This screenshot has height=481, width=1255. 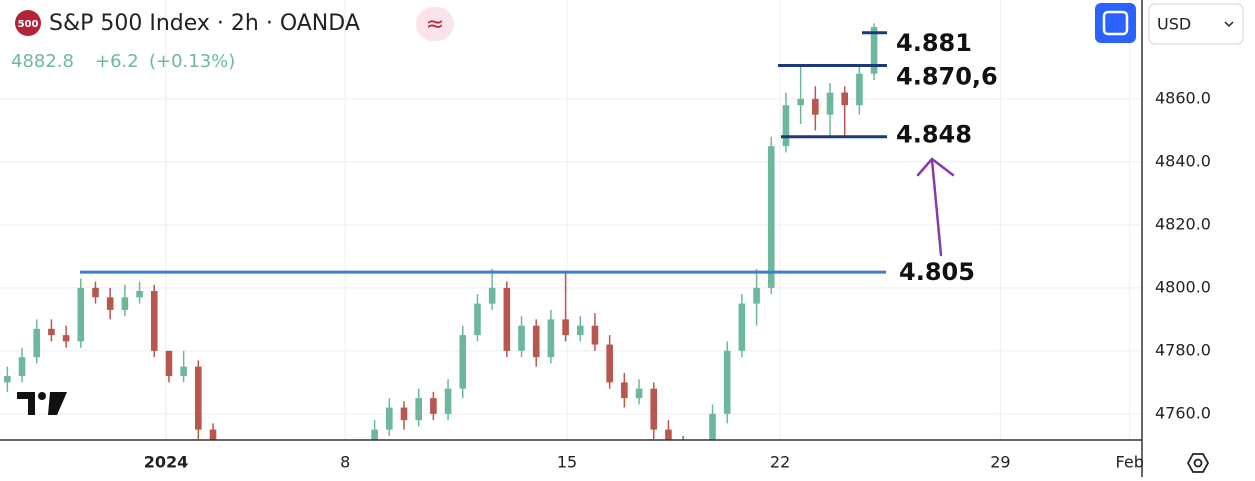 I want to click on y-tick-label: 4820.0, so click(x=1183, y=223).